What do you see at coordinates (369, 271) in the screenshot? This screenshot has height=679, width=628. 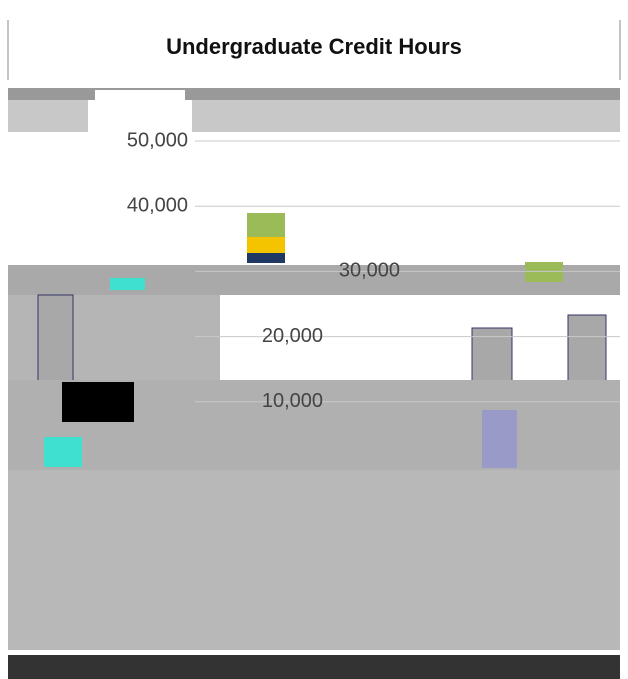 I see `y-tick-label: 30,000` at bounding box center [369, 271].